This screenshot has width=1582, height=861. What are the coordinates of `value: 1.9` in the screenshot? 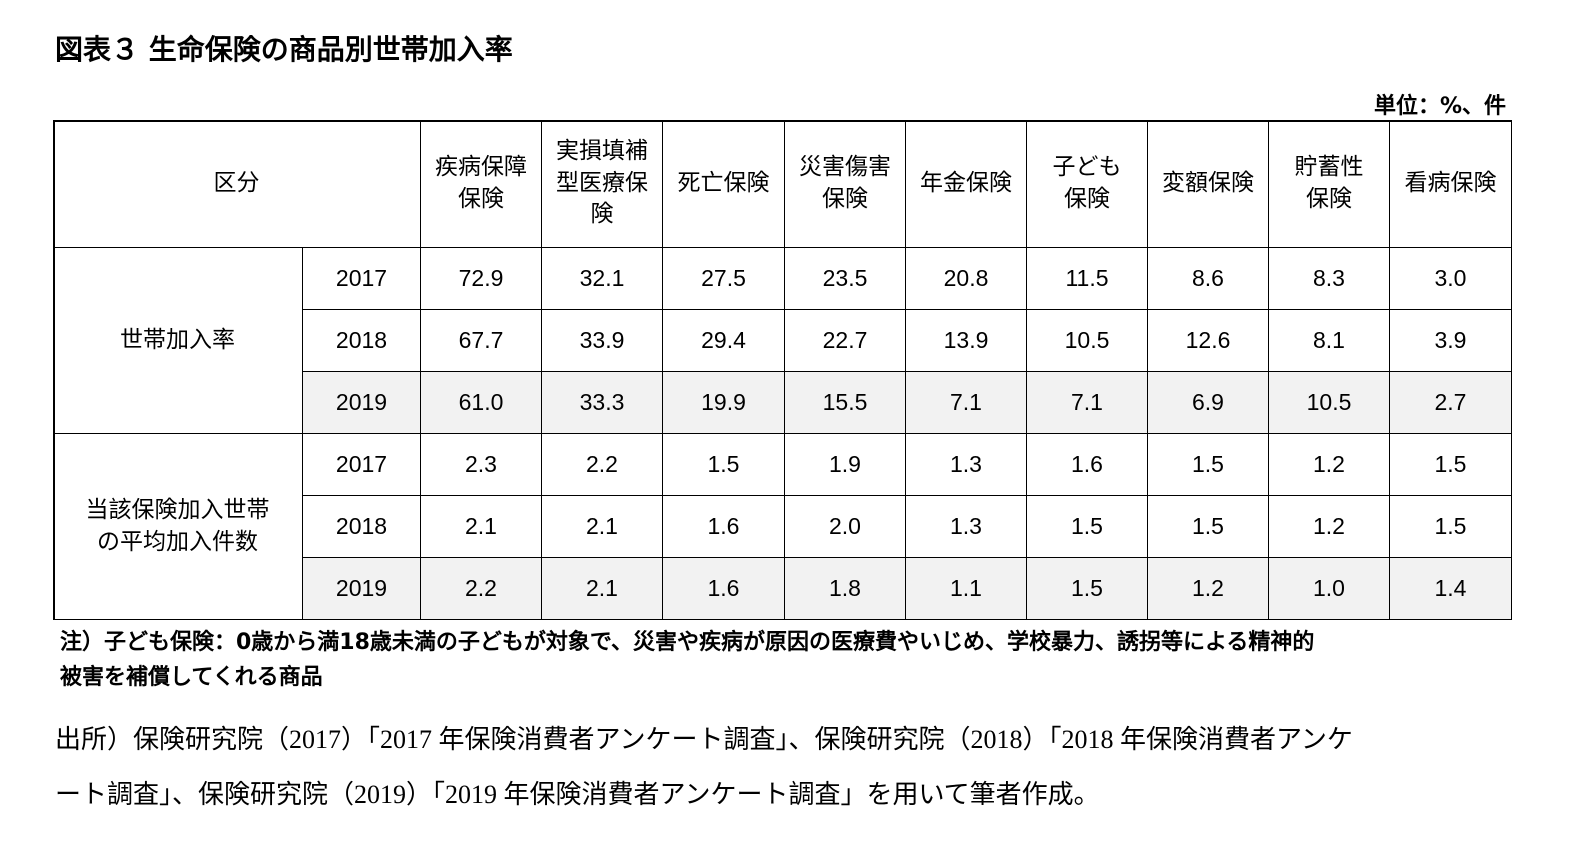 It's located at (845, 463).